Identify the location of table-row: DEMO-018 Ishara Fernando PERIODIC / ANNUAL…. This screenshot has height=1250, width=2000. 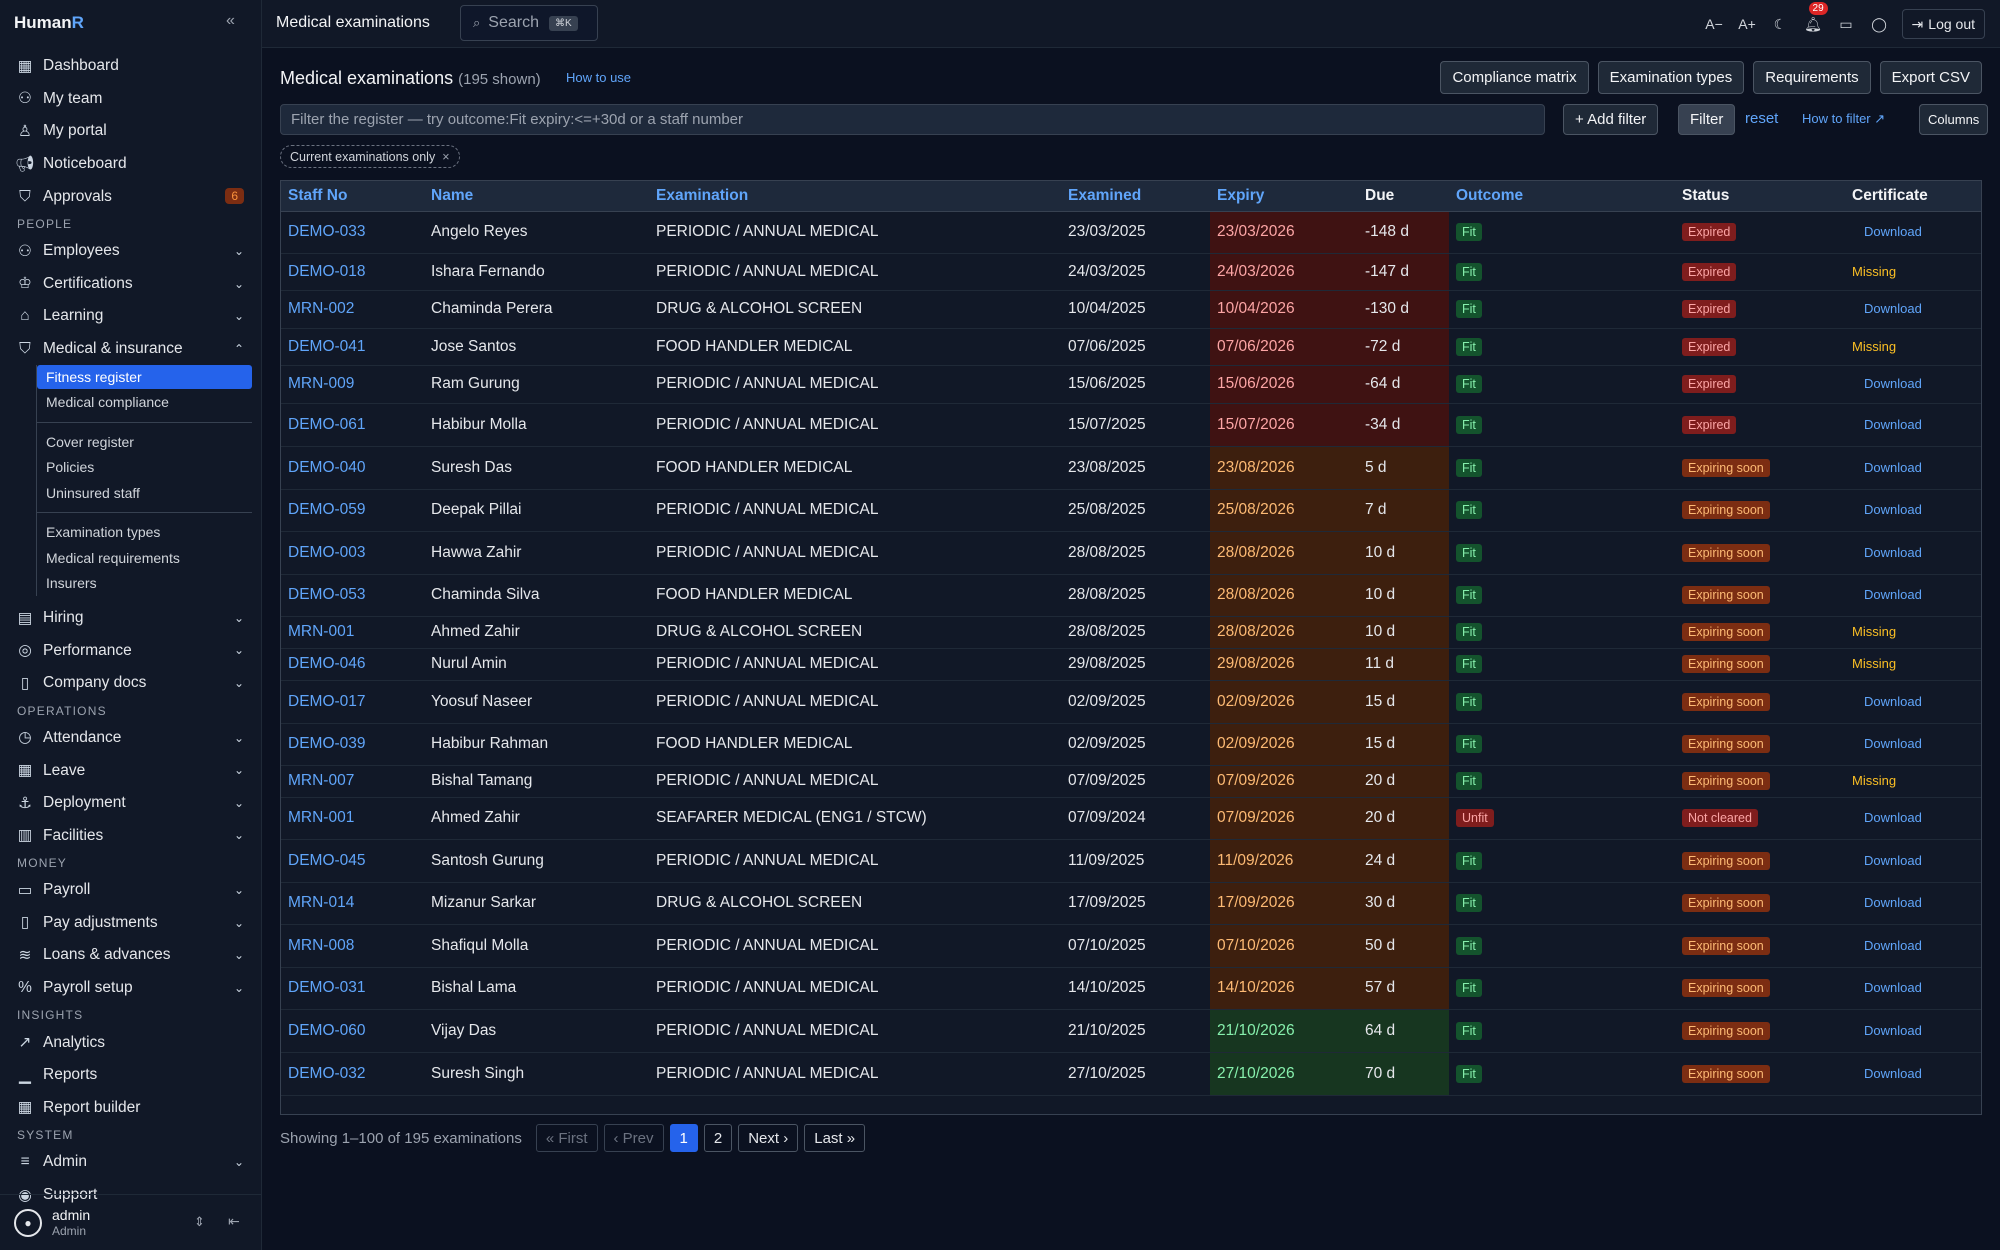
(1131, 272).